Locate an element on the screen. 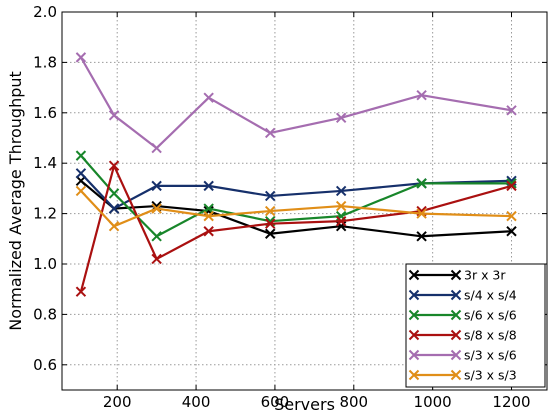 The width and height of the screenshot is (558, 418). legend-item: 3r x 3r is located at coordinates (457, 275).